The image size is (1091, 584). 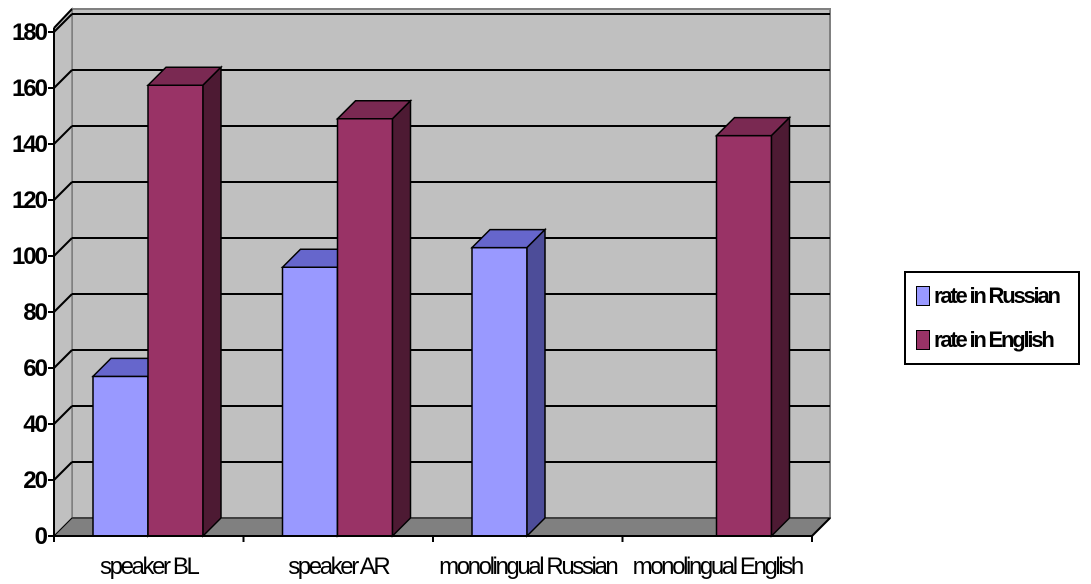 I want to click on y-tick-label: 180, so click(x=30, y=32).